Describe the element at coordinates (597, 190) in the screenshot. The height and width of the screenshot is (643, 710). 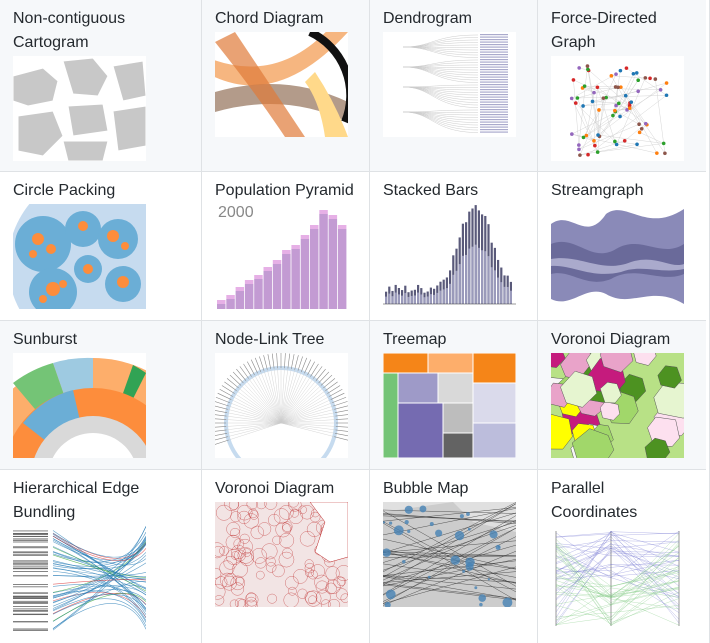
I see `example-title: Streamgraph` at that location.